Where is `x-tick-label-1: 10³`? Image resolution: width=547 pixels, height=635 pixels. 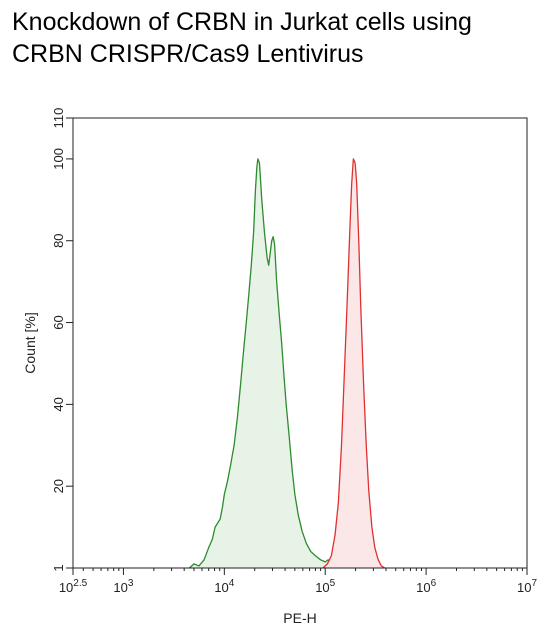 x-tick-label-1: 10³ is located at coordinates (123, 586).